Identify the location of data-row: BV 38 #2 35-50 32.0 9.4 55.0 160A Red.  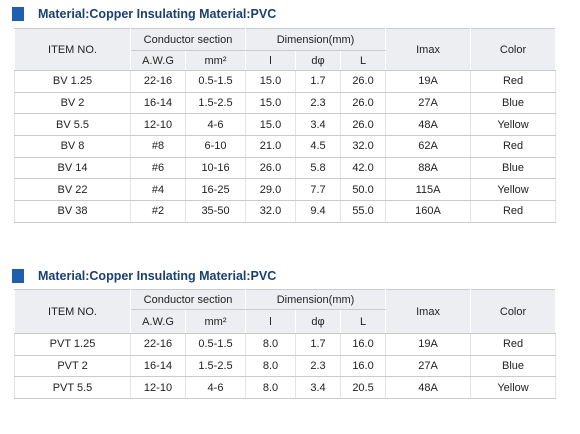
(285, 211).